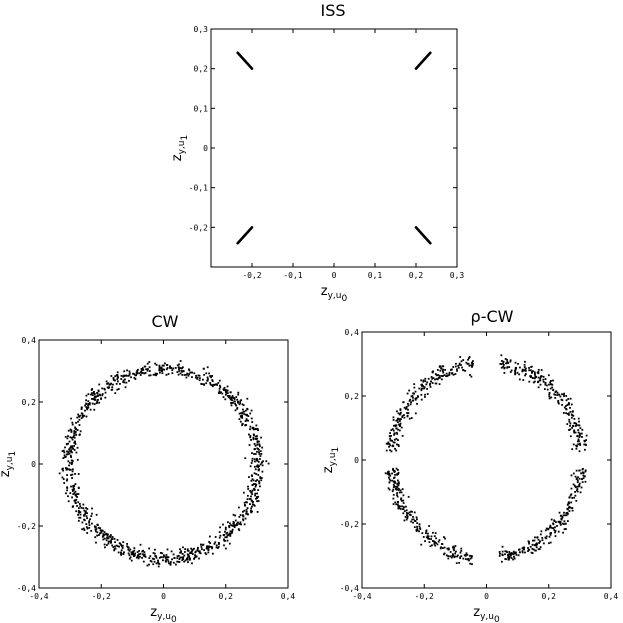  I want to click on scatter-points, so click(164, 464).